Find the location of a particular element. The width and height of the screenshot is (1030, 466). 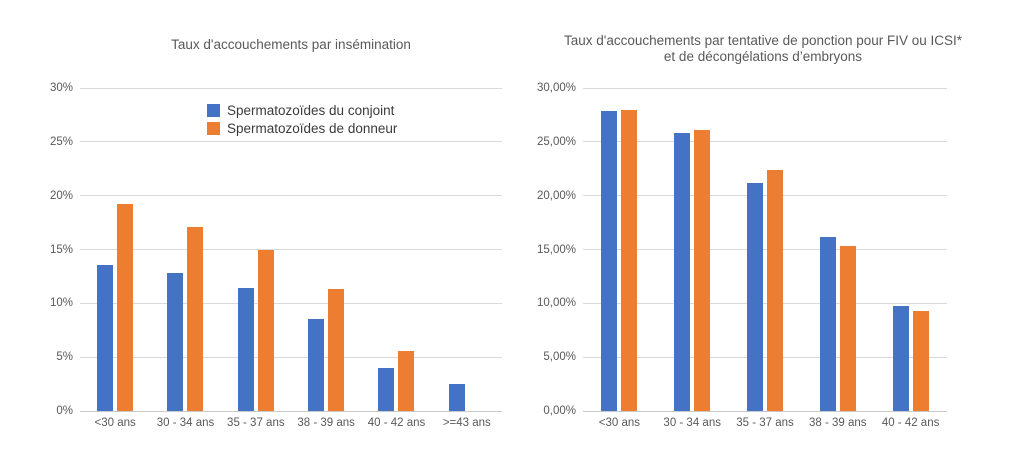

legend-item-conjoint: Spermatozoïdes du conjoint is located at coordinates (302, 110).